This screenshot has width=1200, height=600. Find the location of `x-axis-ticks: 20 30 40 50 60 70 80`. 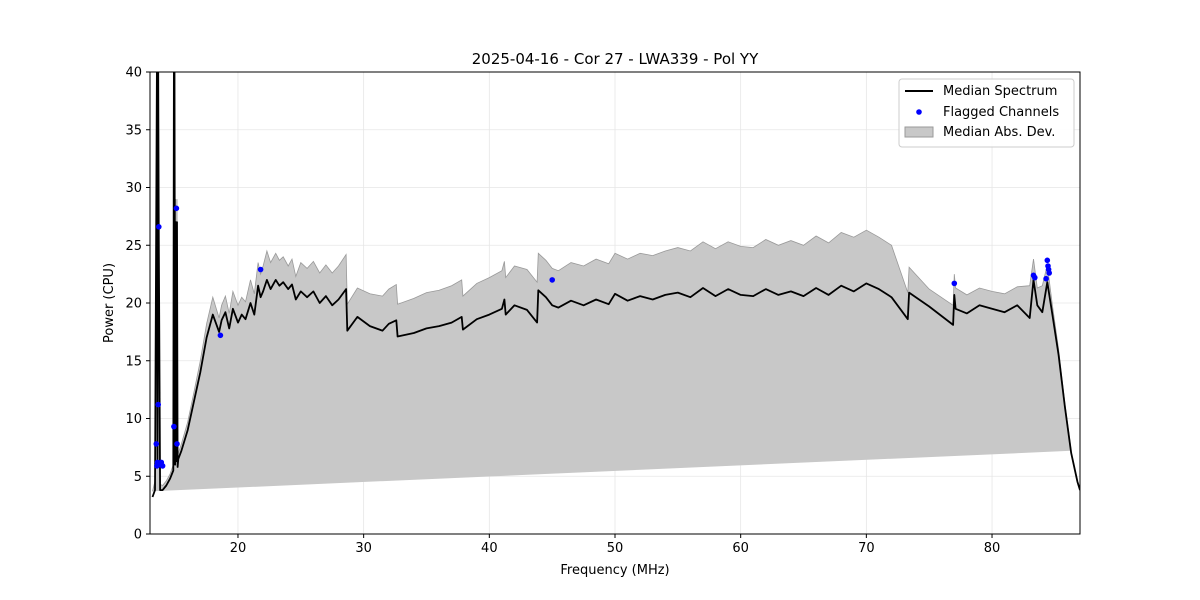

x-axis-ticks: 20 30 40 50 60 70 80 is located at coordinates (615, 545).